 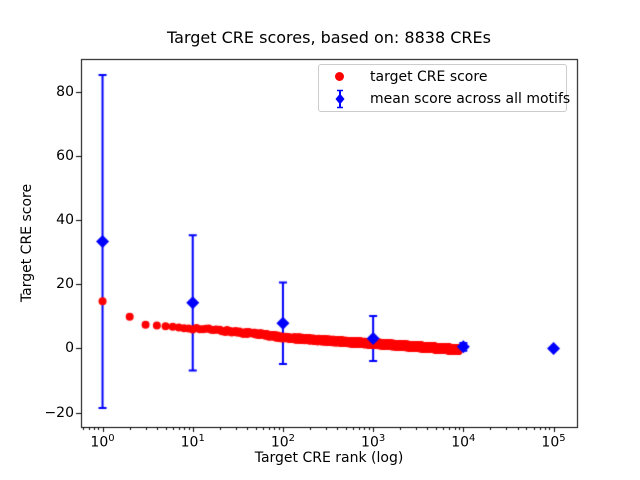 I want to click on red-circle-marker, so click(x=340, y=77).